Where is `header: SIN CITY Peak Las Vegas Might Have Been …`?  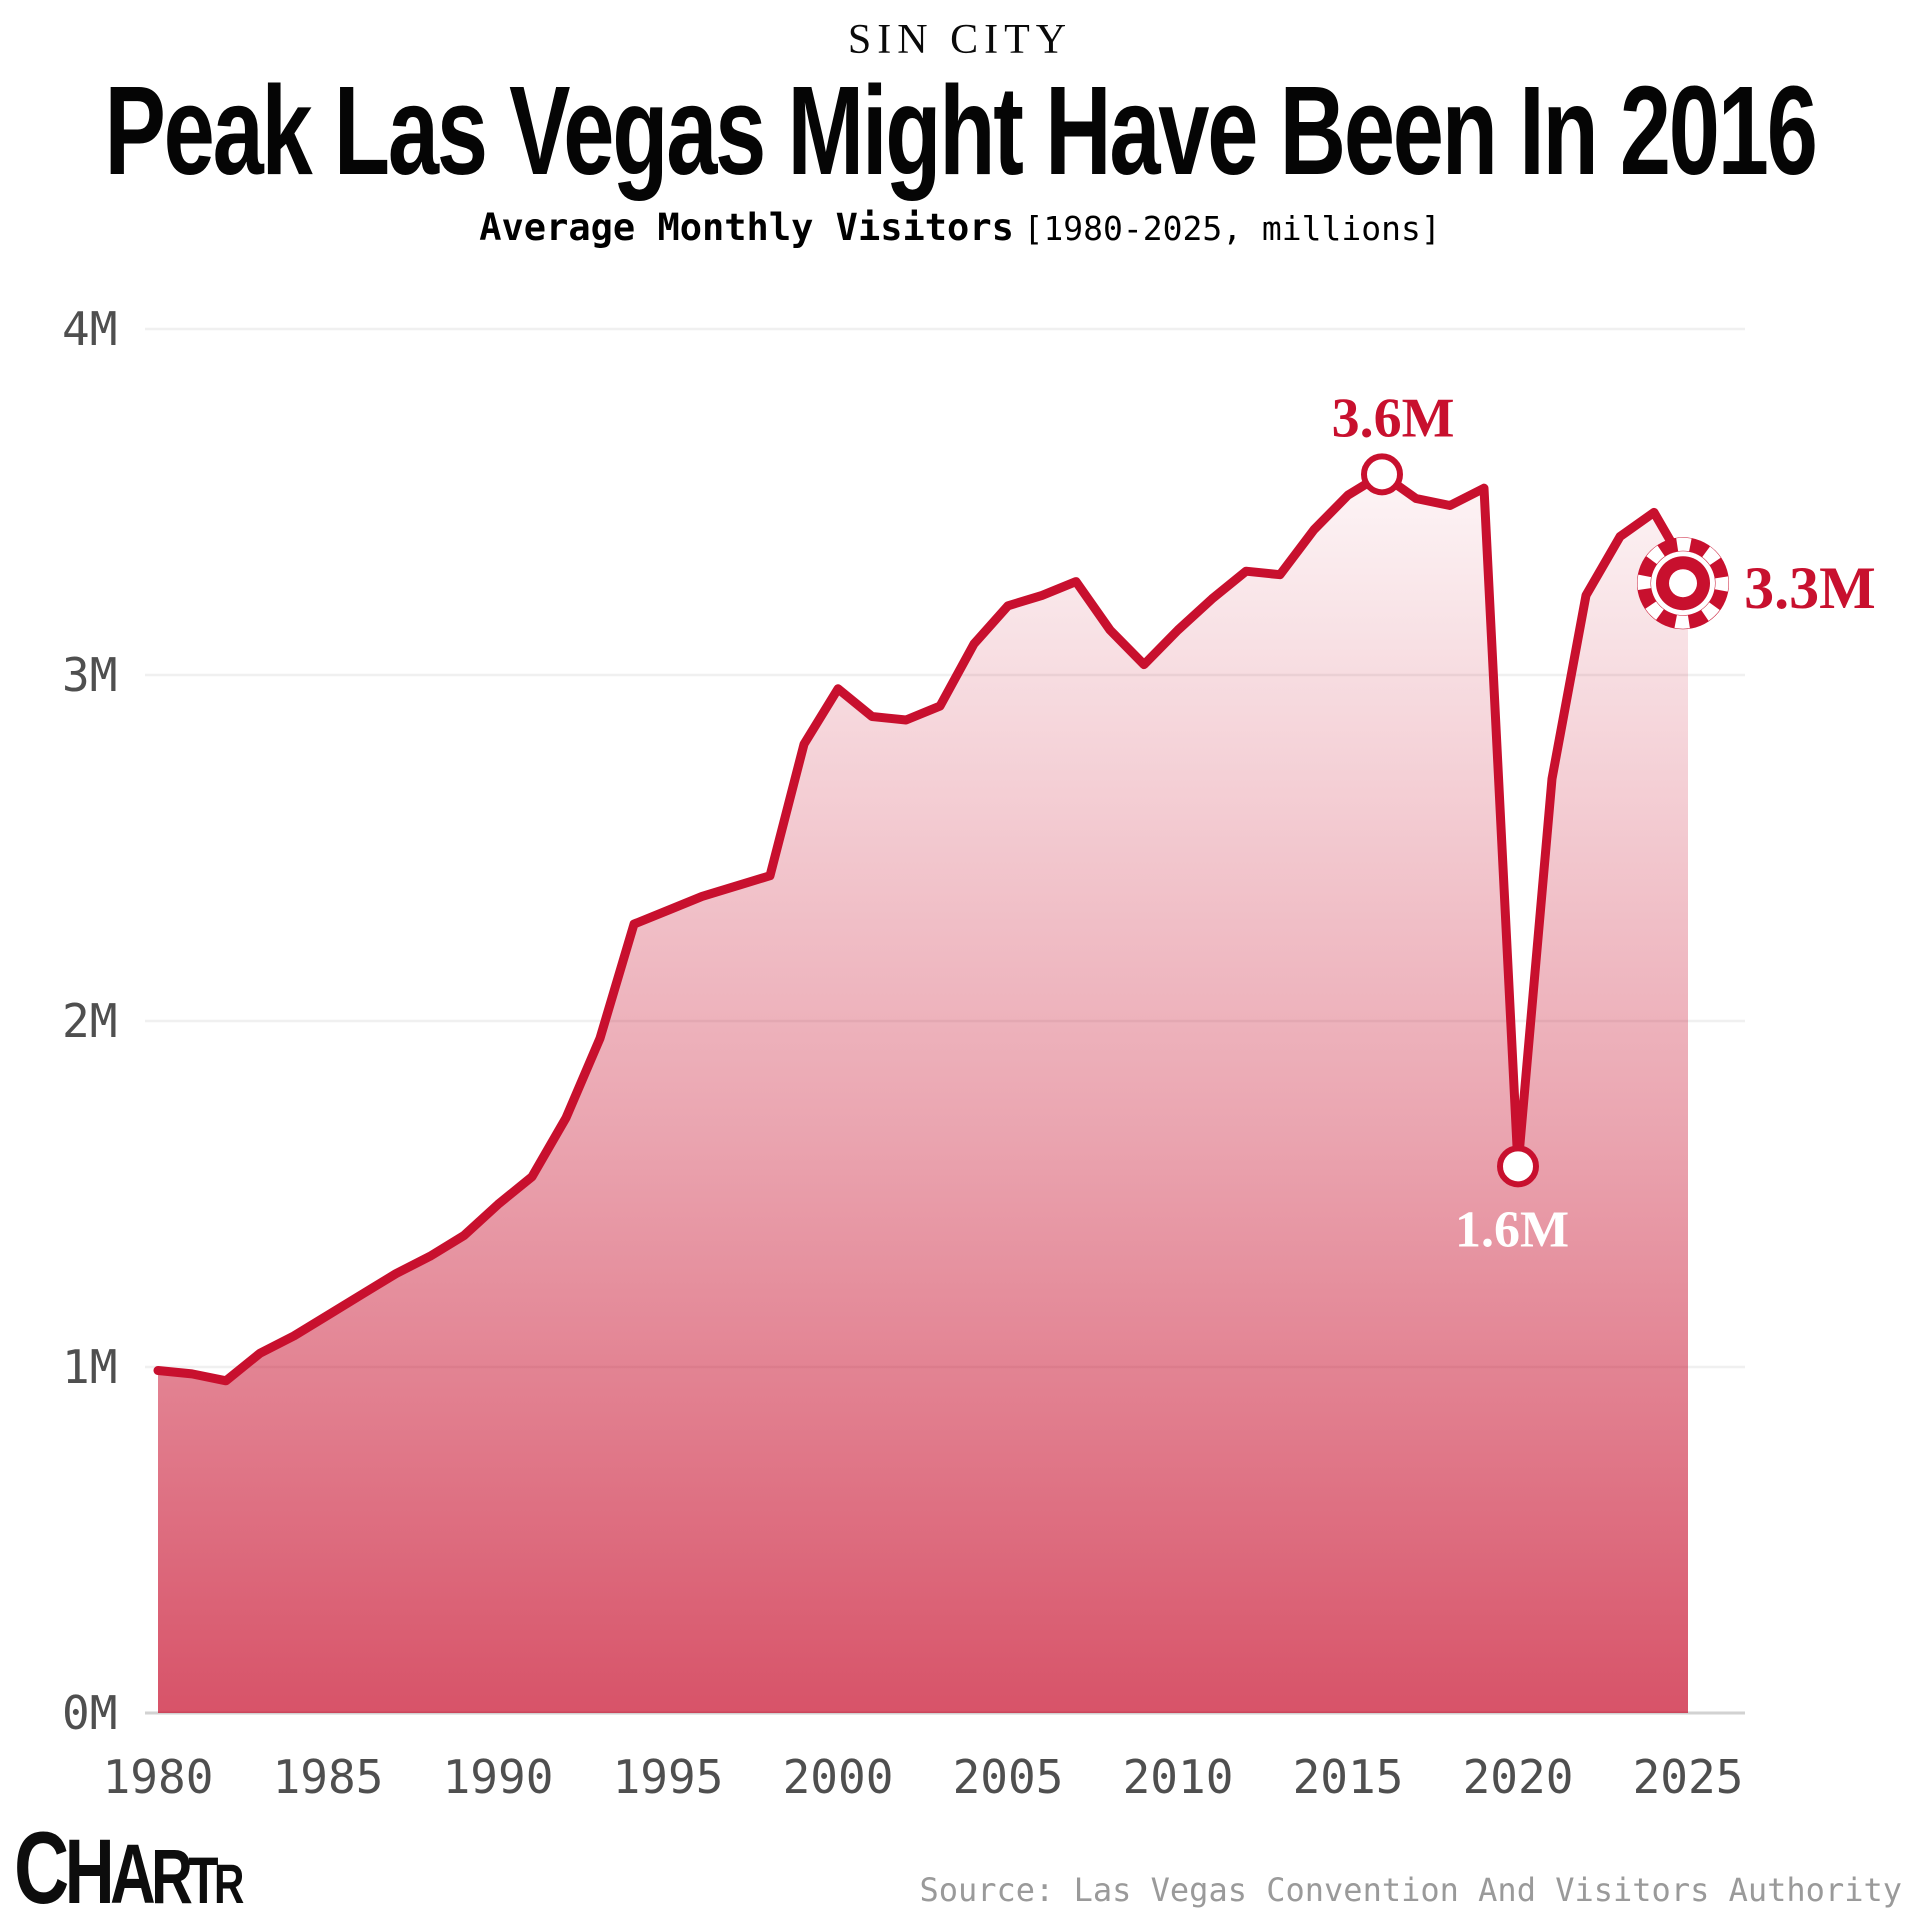
header: SIN CITY Peak Las Vegas Might Have Been … is located at coordinates (960, 124).